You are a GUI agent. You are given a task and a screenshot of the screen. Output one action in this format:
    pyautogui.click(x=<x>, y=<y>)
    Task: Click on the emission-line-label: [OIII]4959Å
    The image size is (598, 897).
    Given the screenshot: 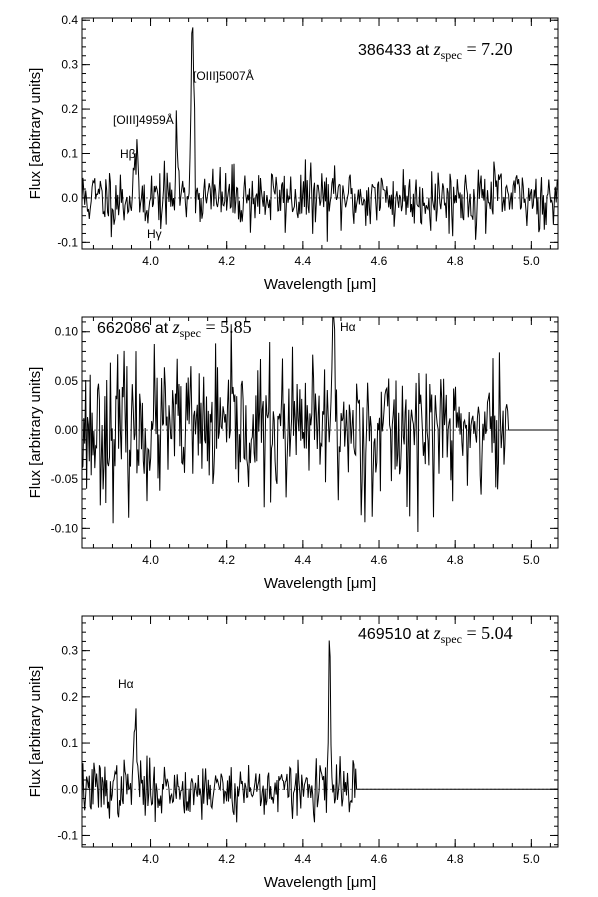 What is the action you would take?
    pyautogui.click(x=143, y=119)
    